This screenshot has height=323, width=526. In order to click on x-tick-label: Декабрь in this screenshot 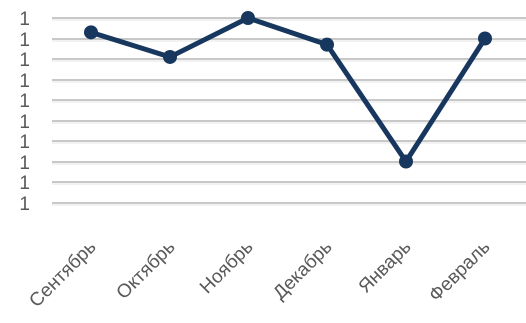, I will do `click(302, 270)`.